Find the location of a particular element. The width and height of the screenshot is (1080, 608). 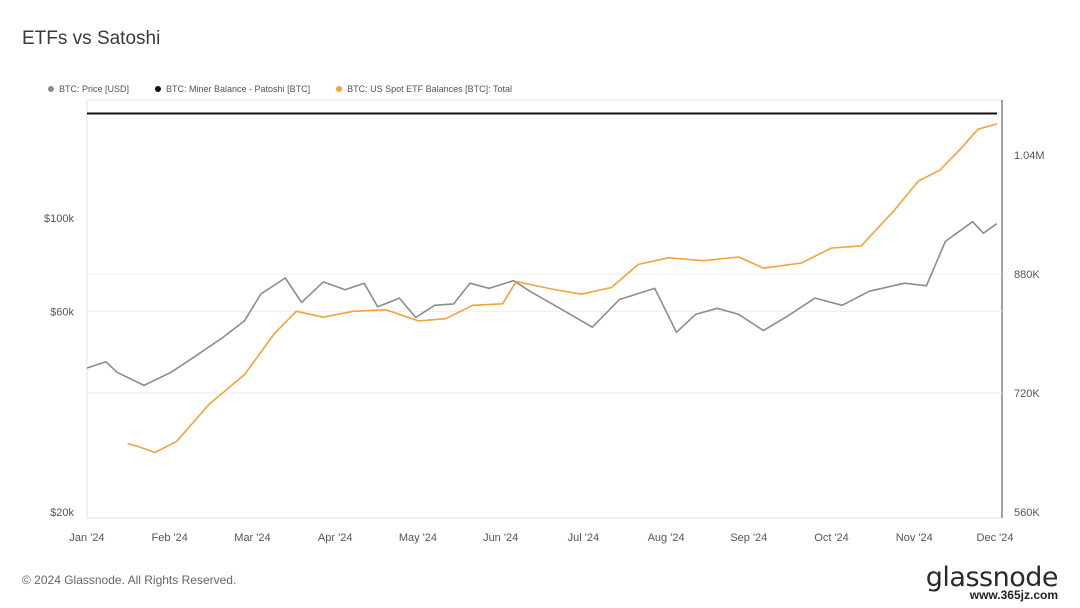

watermark-text: www.365jz.com is located at coordinates (1013, 595).